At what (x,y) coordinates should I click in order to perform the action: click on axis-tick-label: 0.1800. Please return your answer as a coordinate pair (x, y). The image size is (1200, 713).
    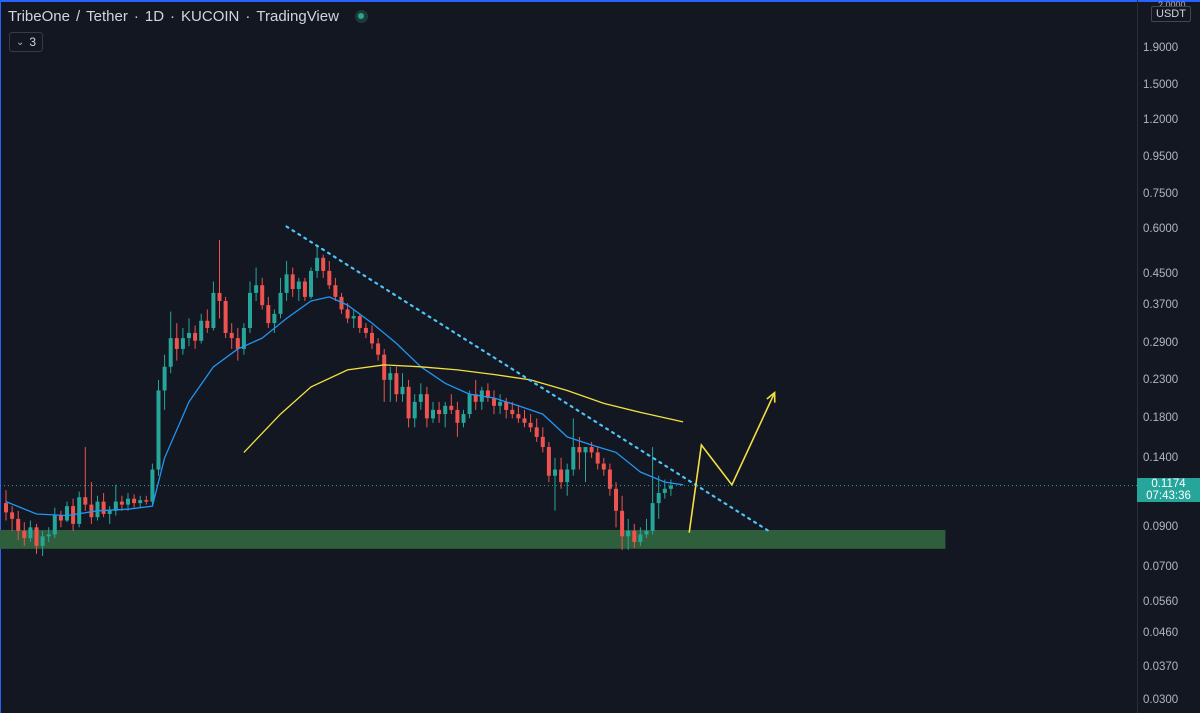
    Looking at the image, I should click on (1161, 418).